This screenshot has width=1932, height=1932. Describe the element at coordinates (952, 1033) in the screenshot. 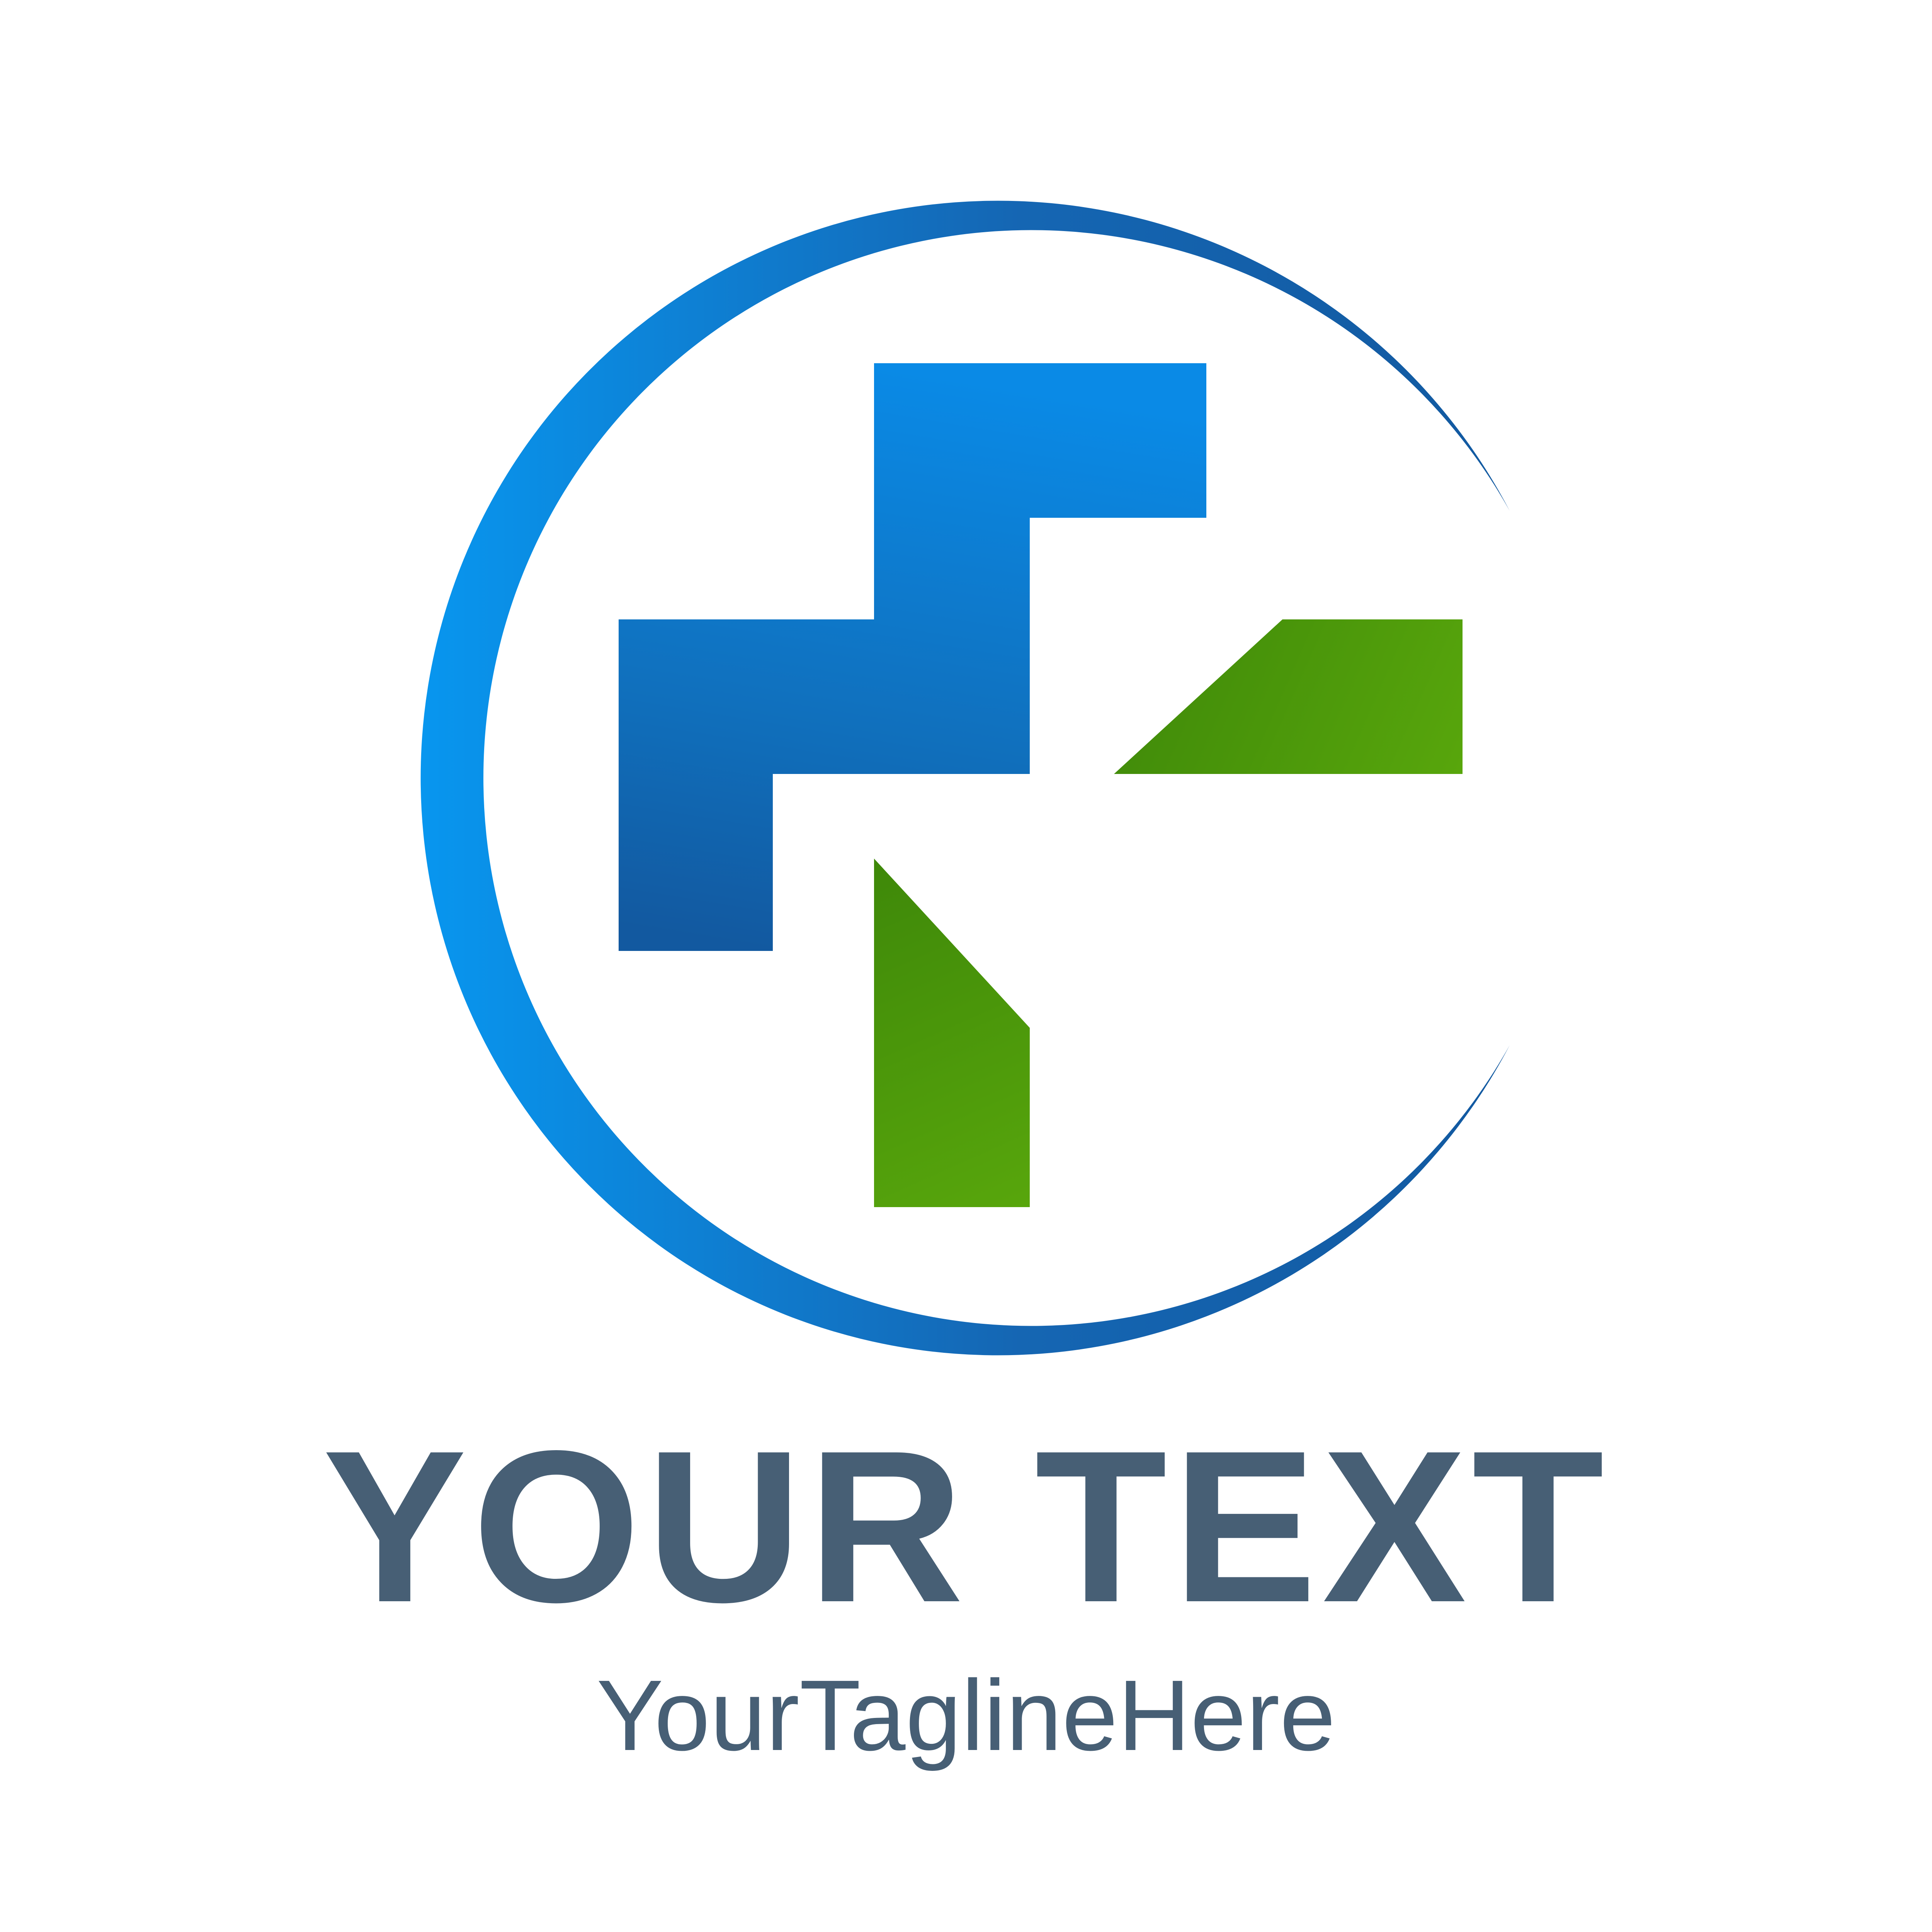

I see `green-bottom-wedge` at that location.